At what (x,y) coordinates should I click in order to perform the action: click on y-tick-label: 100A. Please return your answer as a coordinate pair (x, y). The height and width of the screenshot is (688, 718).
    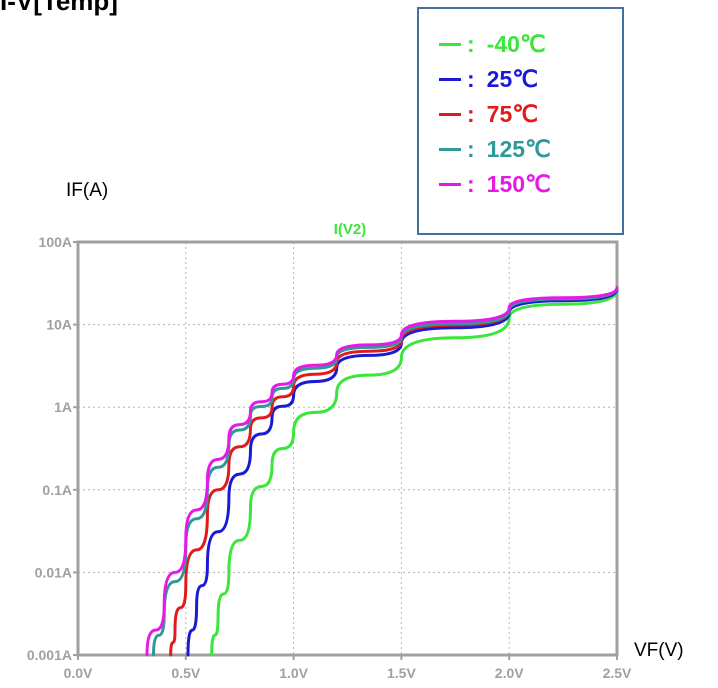
    Looking at the image, I should click on (55, 242).